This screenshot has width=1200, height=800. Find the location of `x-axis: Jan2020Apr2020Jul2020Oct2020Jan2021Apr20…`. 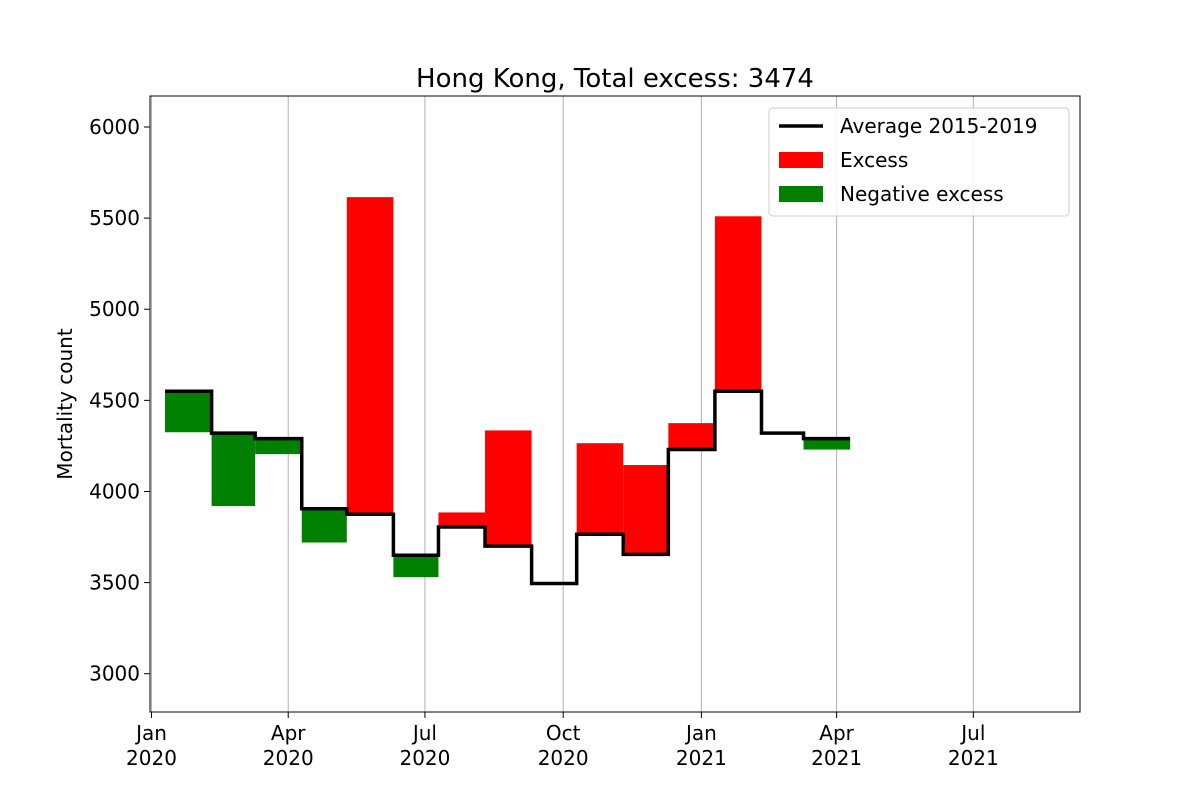

x-axis: Jan2020Apr2020Jul2020Oct2020Jan2021Apr20… is located at coordinates (562, 741).